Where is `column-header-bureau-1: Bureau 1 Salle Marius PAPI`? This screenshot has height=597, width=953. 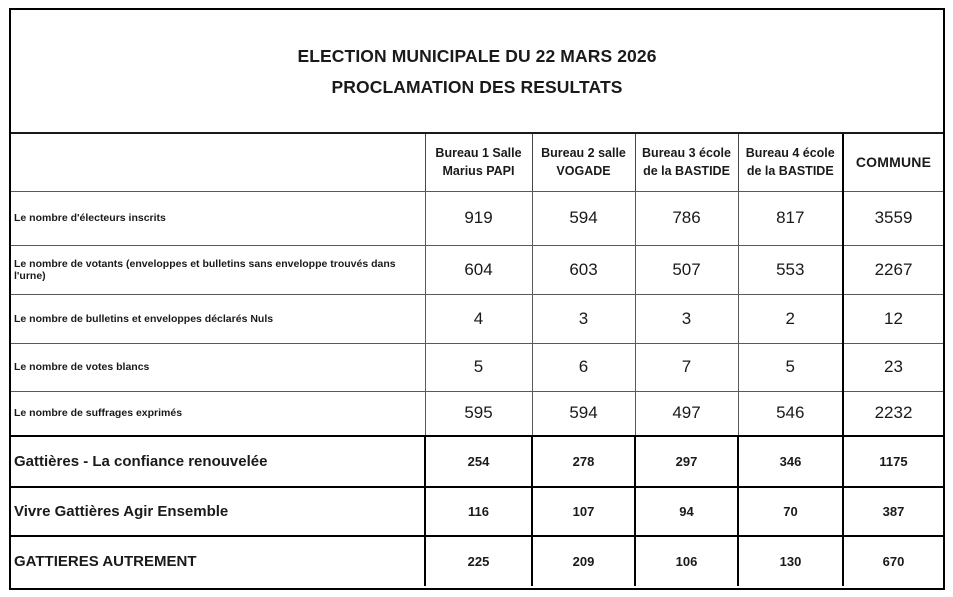 column-header-bureau-1: Bureau 1 Salle Marius PAPI is located at coordinates (479, 162).